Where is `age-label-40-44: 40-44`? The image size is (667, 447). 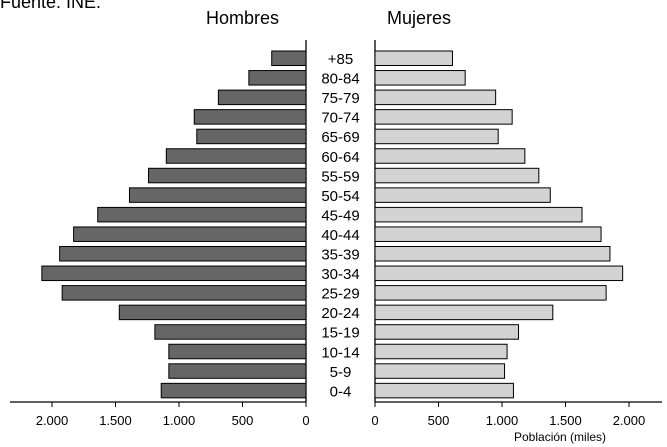
age-label-40-44: 40-44 is located at coordinates (340, 235).